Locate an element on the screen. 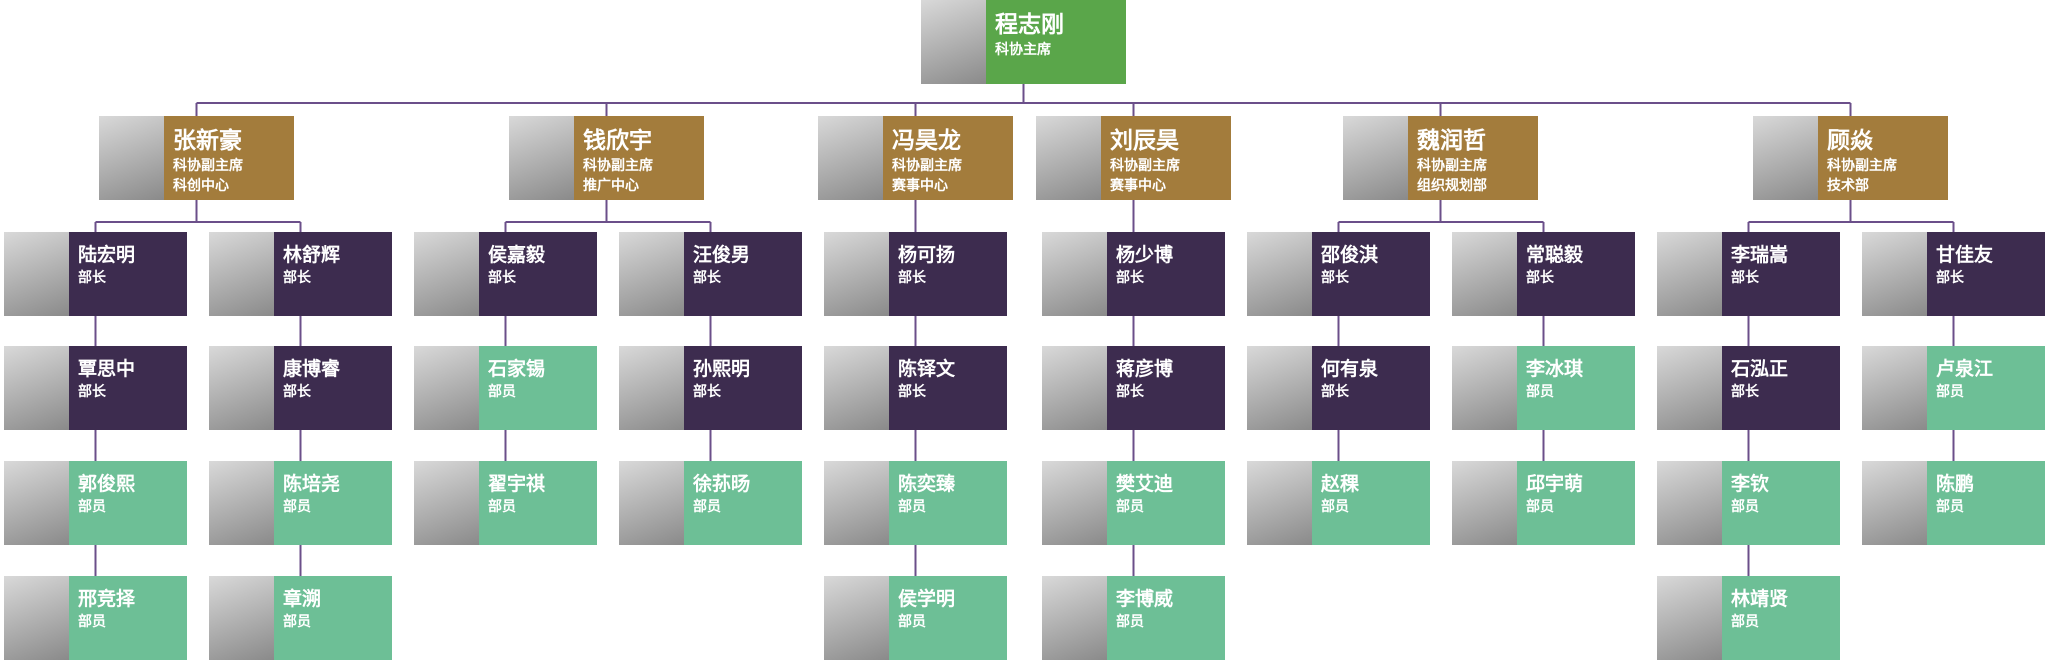 The width and height of the screenshot is (2048, 662). person-card: 张新豪 科协副主席 科创中心 is located at coordinates (196, 158).